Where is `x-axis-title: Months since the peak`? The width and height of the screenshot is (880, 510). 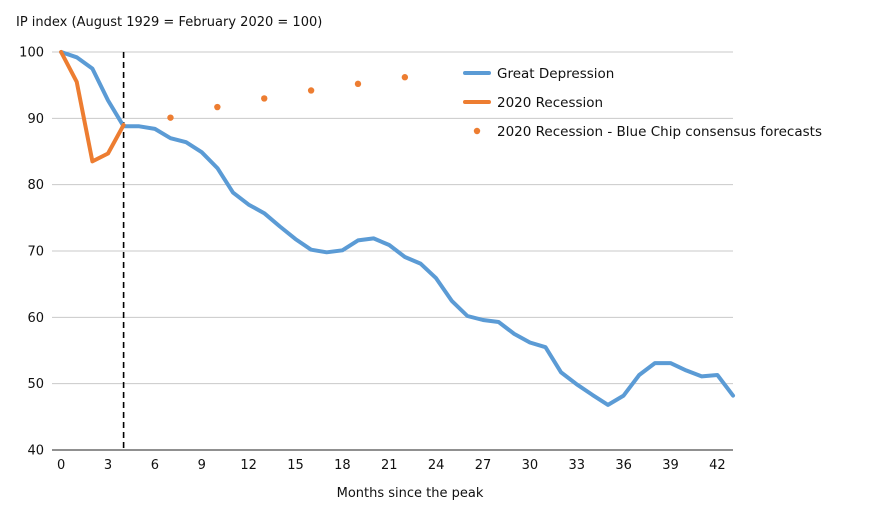
x-axis-title: Months since the peak is located at coordinates (410, 493).